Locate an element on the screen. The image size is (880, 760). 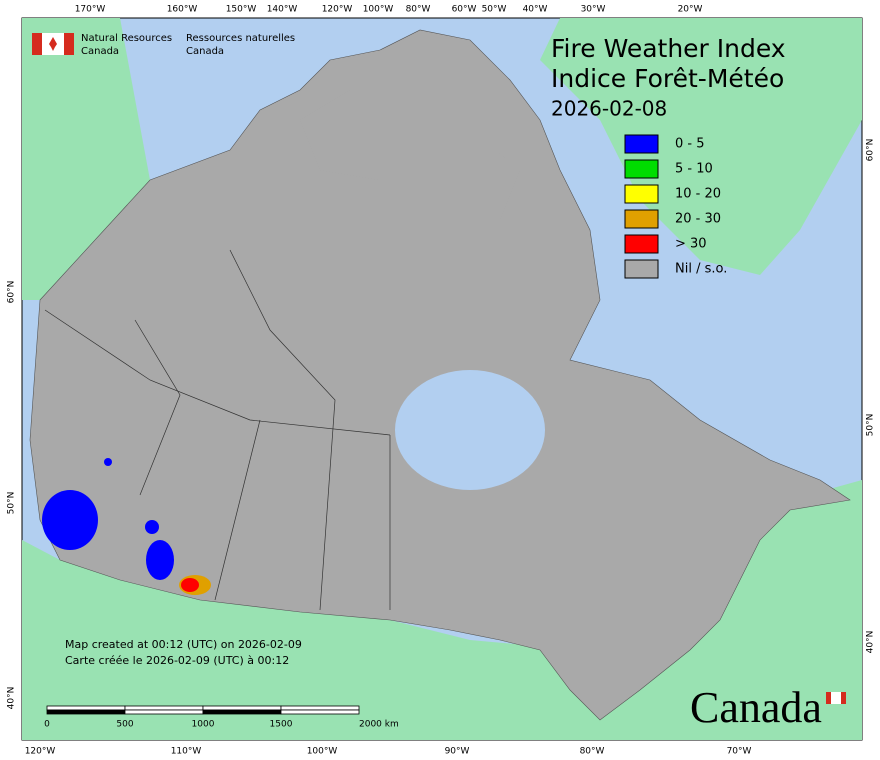
hudson-bay is located at coordinates (470, 430).